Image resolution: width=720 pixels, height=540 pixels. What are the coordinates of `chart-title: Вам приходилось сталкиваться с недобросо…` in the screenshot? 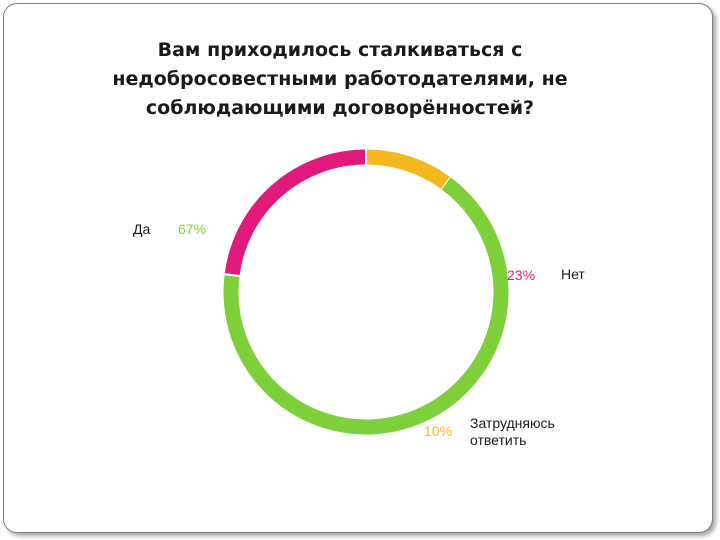 It's located at (340, 79).